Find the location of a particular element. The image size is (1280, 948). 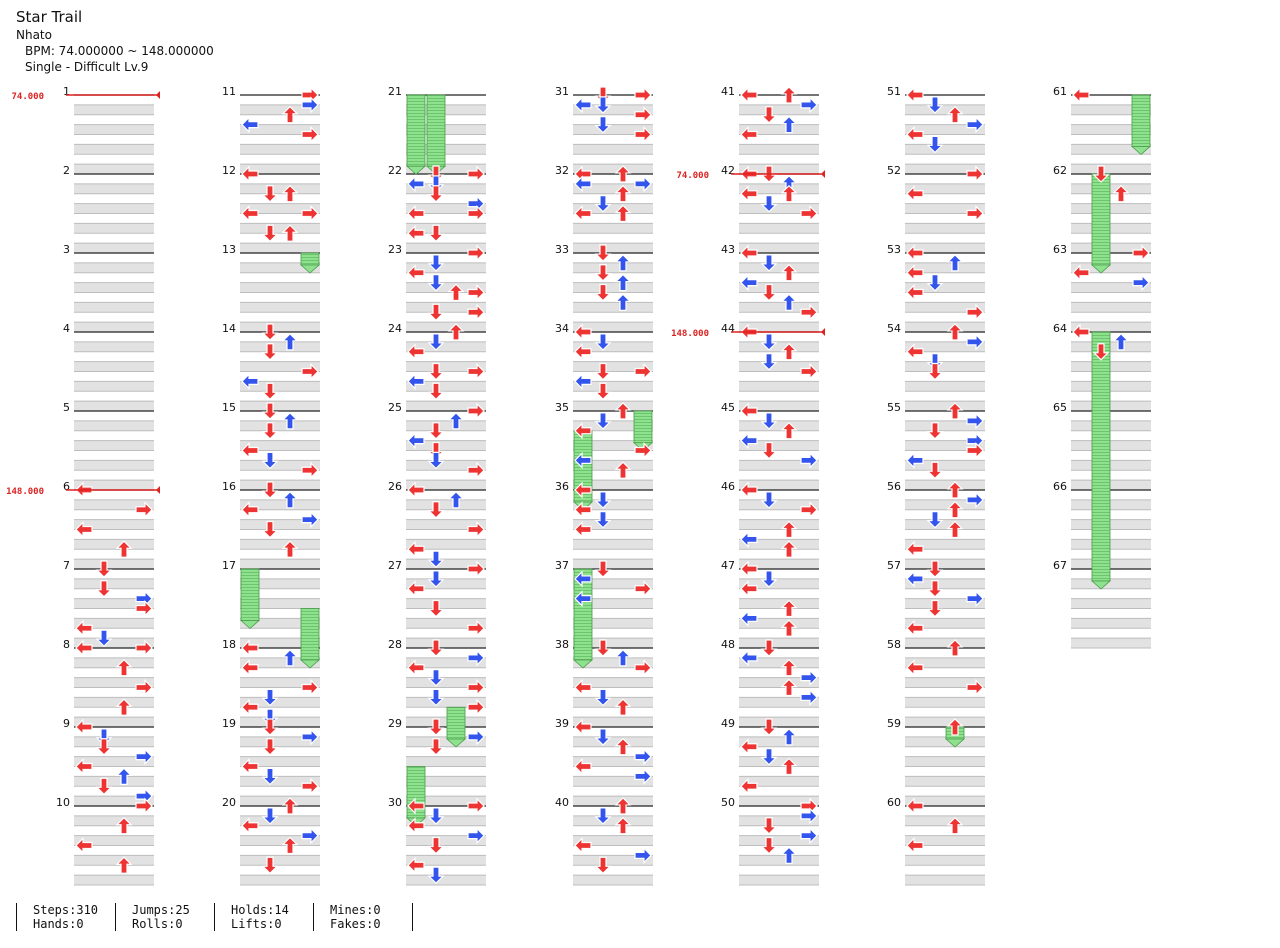

measure-20: 20 is located at coordinates (271, 841).